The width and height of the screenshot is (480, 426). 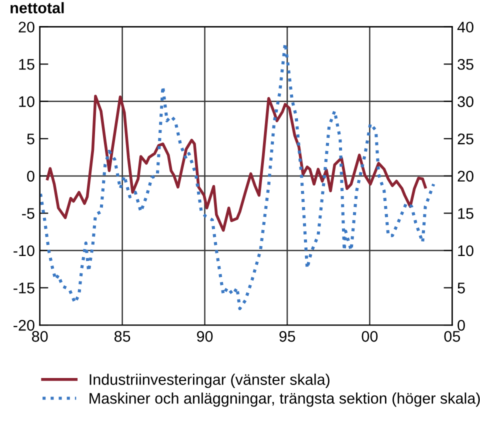 What do you see at coordinates (461, 325) in the screenshot?
I see `y2-tick-label: 0` at bounding box center [461, 325].